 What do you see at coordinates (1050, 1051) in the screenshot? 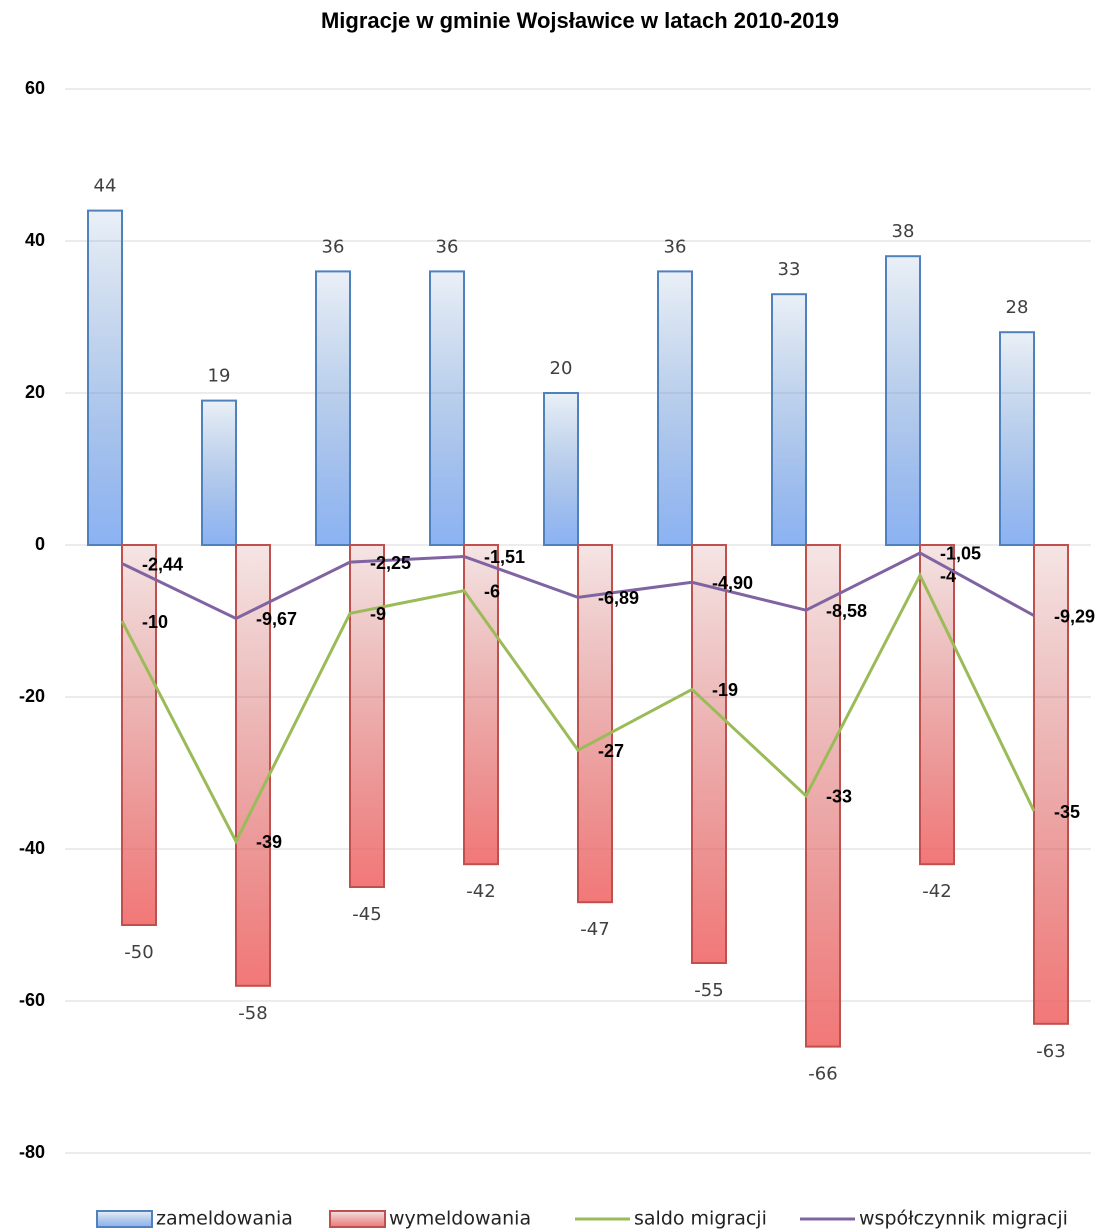
I see `data-label: -63` at bounding box center [1050, 1051].